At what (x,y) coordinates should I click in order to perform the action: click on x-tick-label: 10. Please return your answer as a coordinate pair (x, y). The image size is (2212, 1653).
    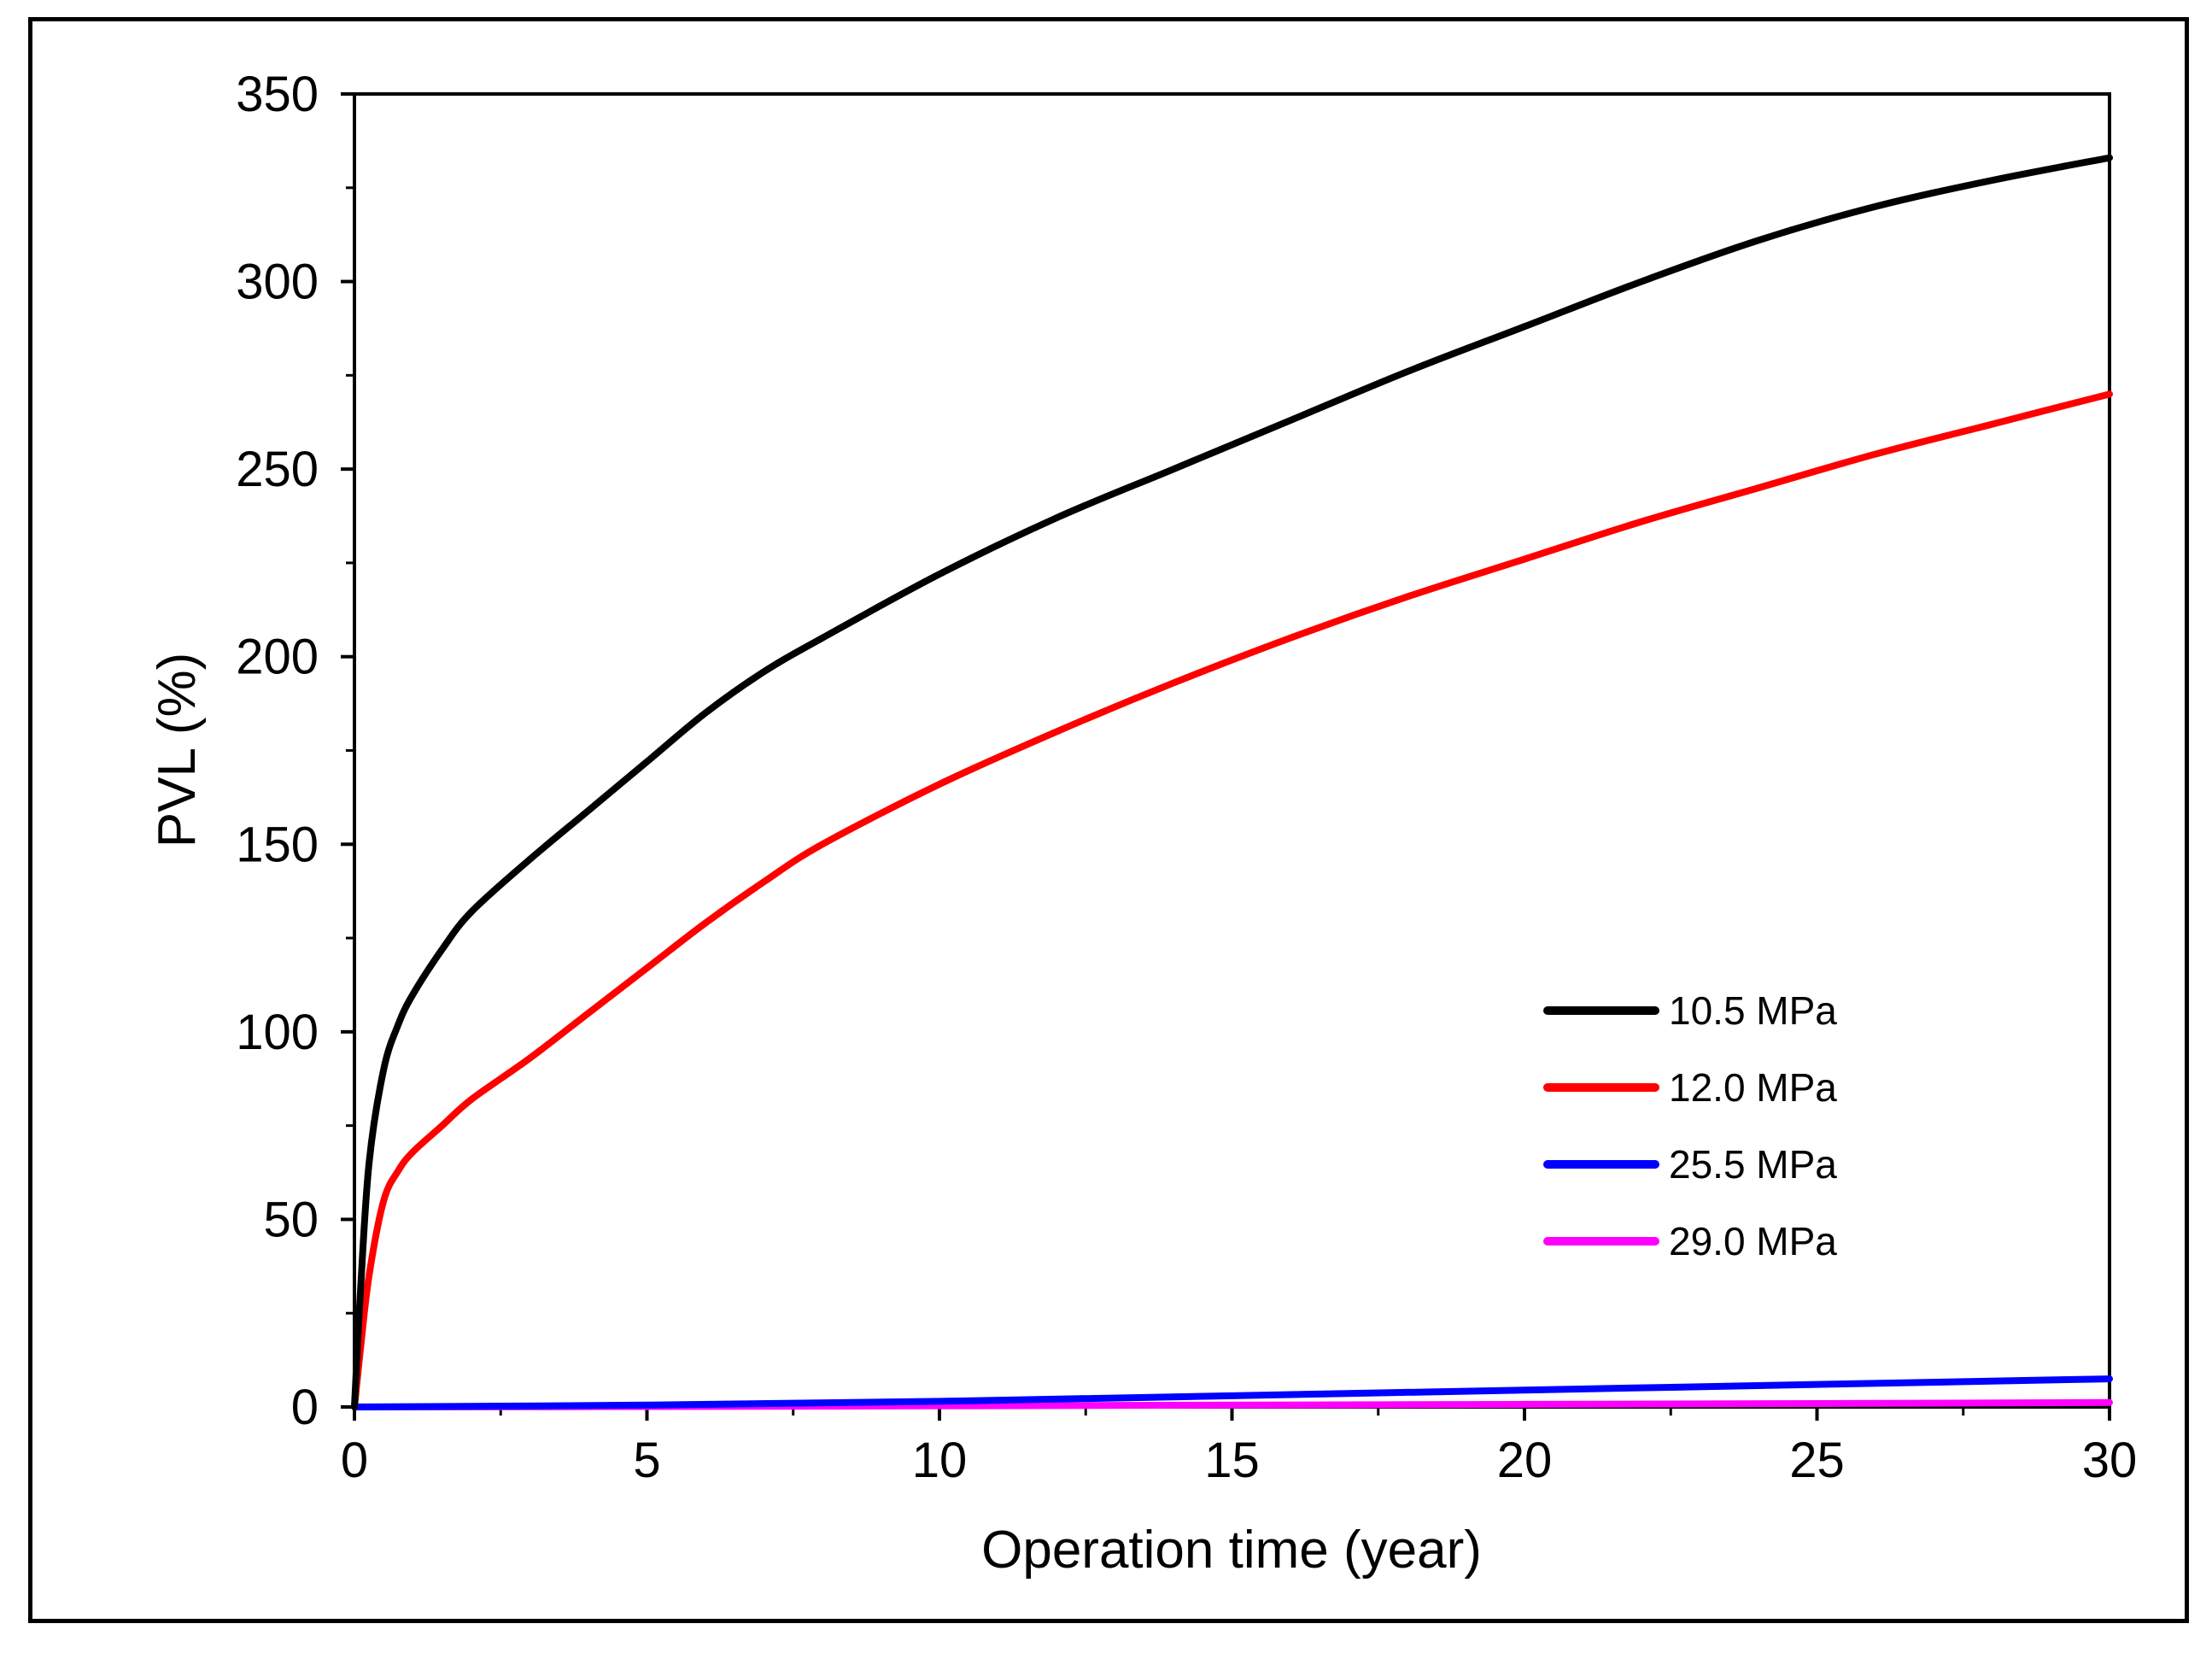
    Looking at the image, I should click on (940, 1460).